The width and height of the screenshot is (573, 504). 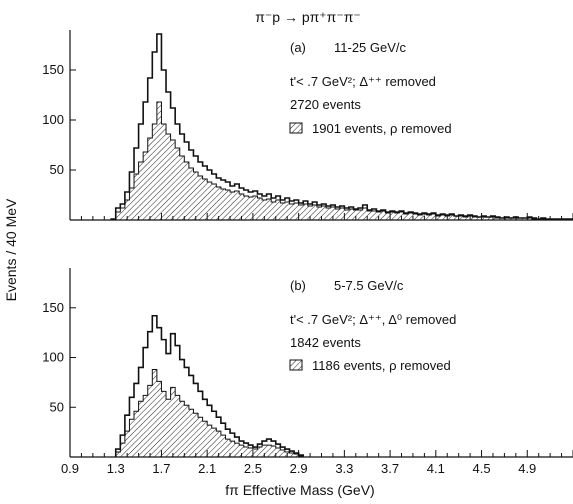 I want to click on panel-b-xtick-label: 2.9, so click(x=299, y=468).